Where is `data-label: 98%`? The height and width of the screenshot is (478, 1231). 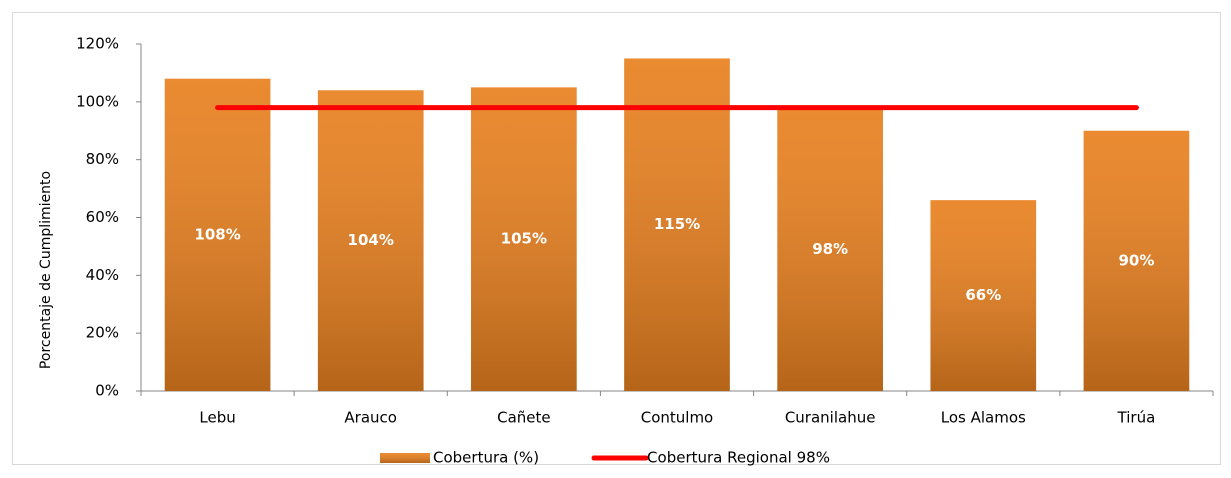
data-label: 98% is located at coordinates (830, 249).